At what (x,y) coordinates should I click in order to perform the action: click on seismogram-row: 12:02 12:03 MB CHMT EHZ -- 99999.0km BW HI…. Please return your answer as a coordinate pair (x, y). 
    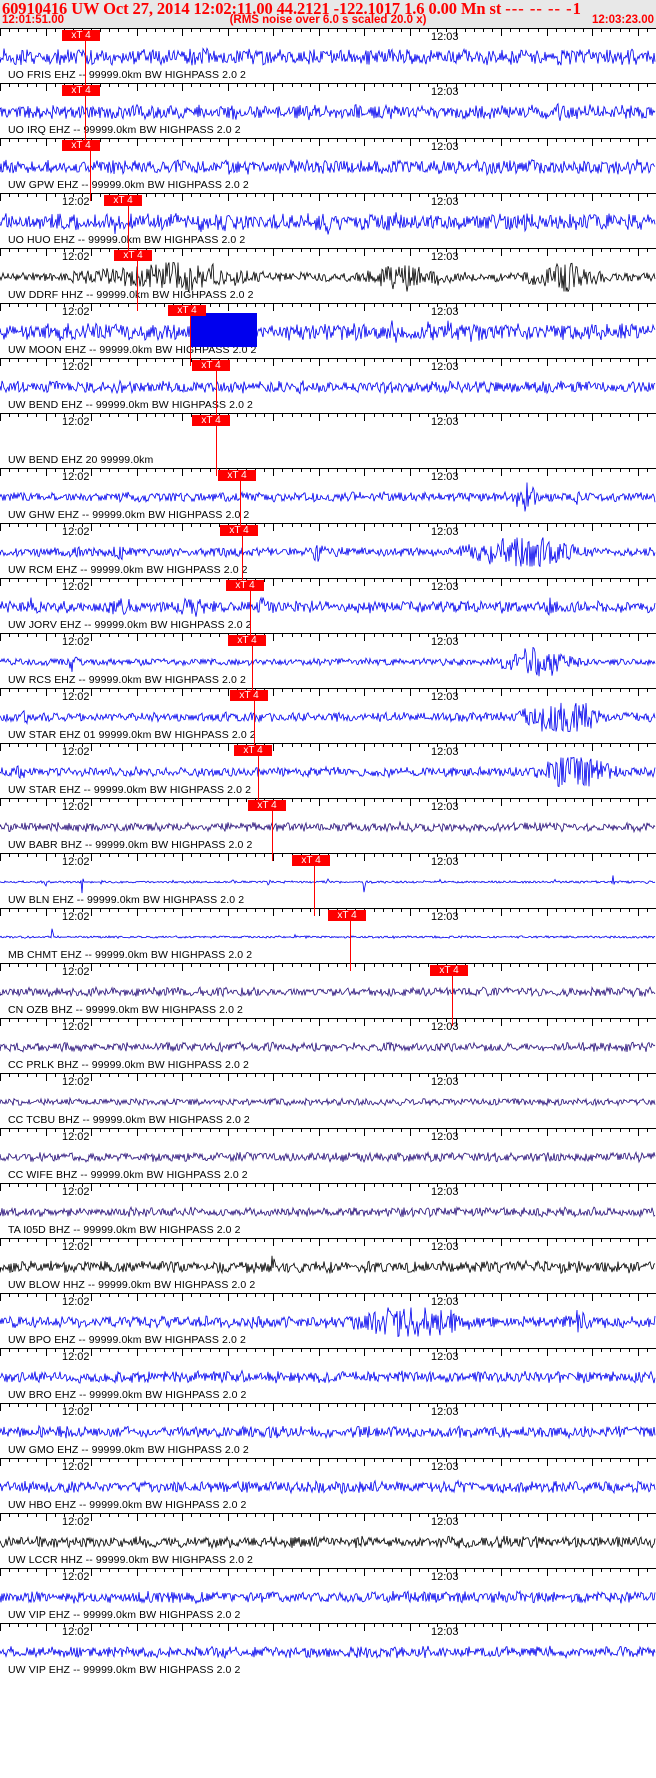
    Looking at the image, I should click on (328, 935).